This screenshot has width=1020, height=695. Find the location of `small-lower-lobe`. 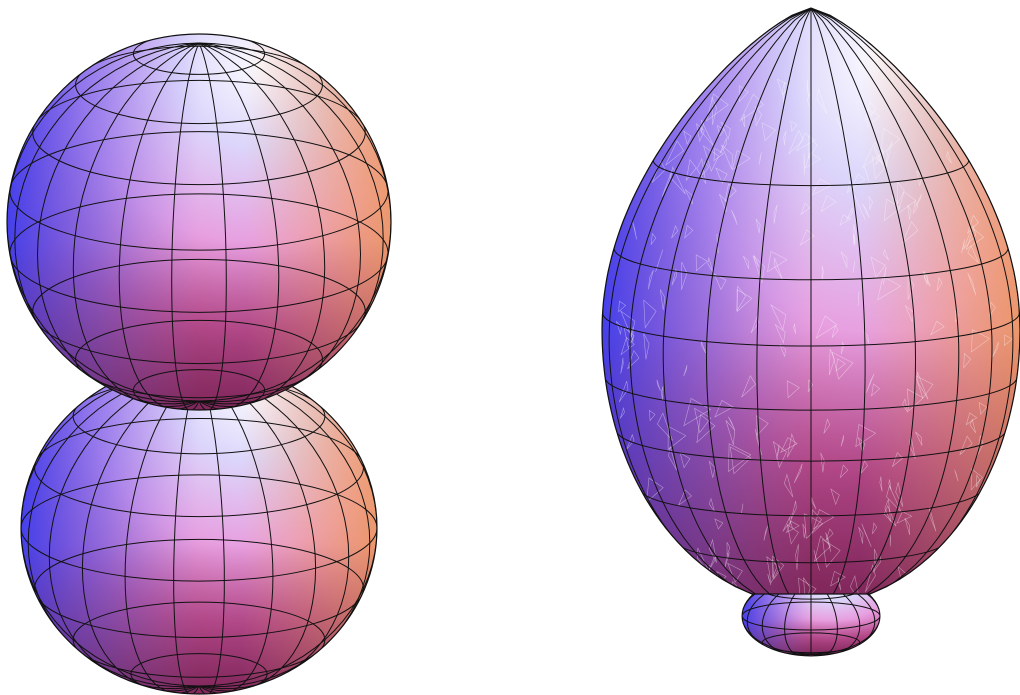

small-lower-lobe is located at coordinates (811, 616).